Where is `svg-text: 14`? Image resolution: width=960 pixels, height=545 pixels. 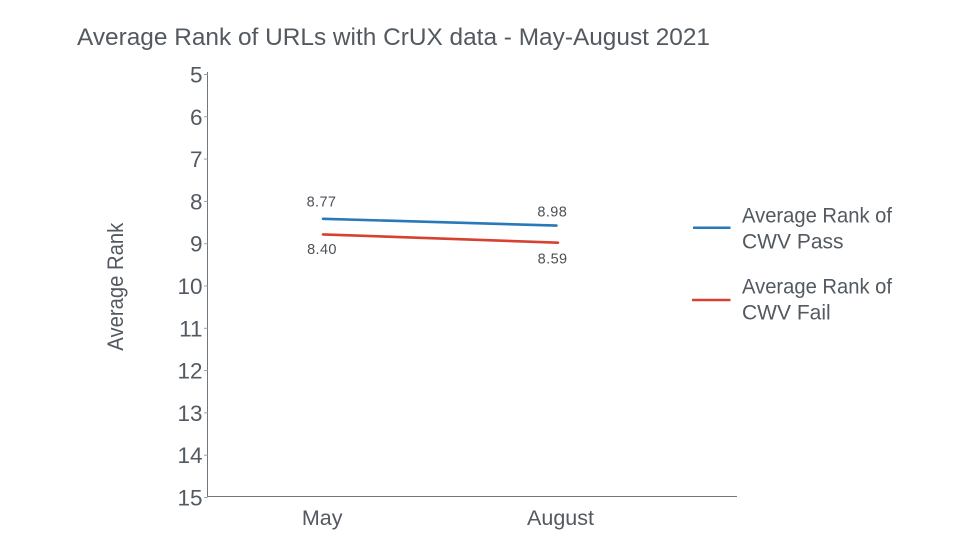
svg-text: 14 is located at coordinates (189, 455).